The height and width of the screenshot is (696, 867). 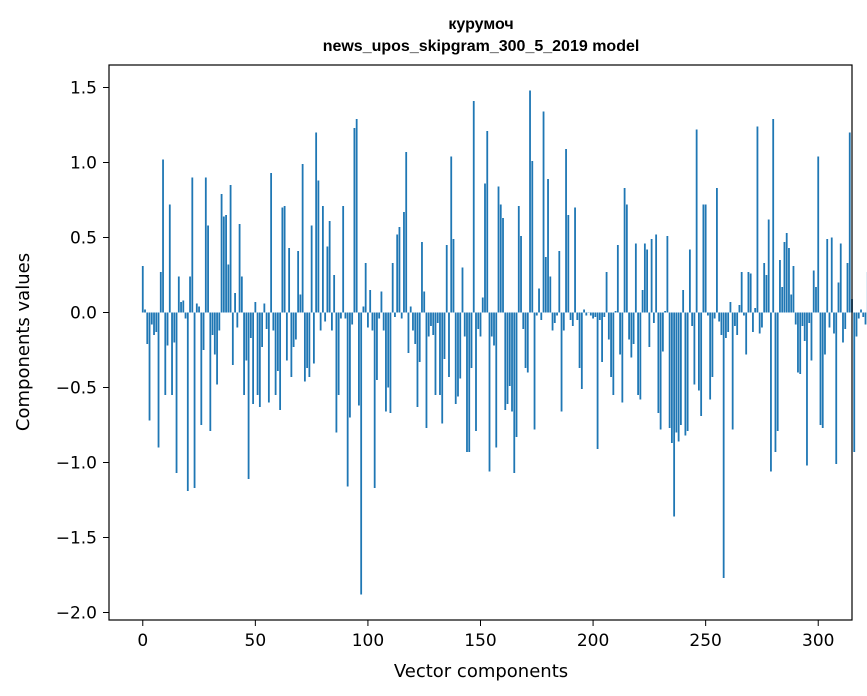 What do you see at coordinates (481, 46) in the screenshot?
I see `chart-title-line2: news_upos_skipgram_300_5_2019 model` at bounding box center [481, 46].